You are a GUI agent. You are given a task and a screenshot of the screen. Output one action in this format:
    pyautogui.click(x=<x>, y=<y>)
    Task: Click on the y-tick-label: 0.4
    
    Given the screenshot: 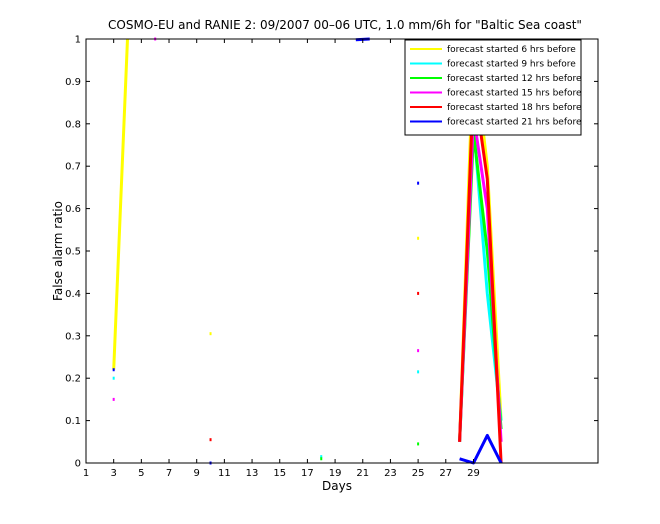 What is the action you would take?
    pyautogui.click(x=73, y=294)
    